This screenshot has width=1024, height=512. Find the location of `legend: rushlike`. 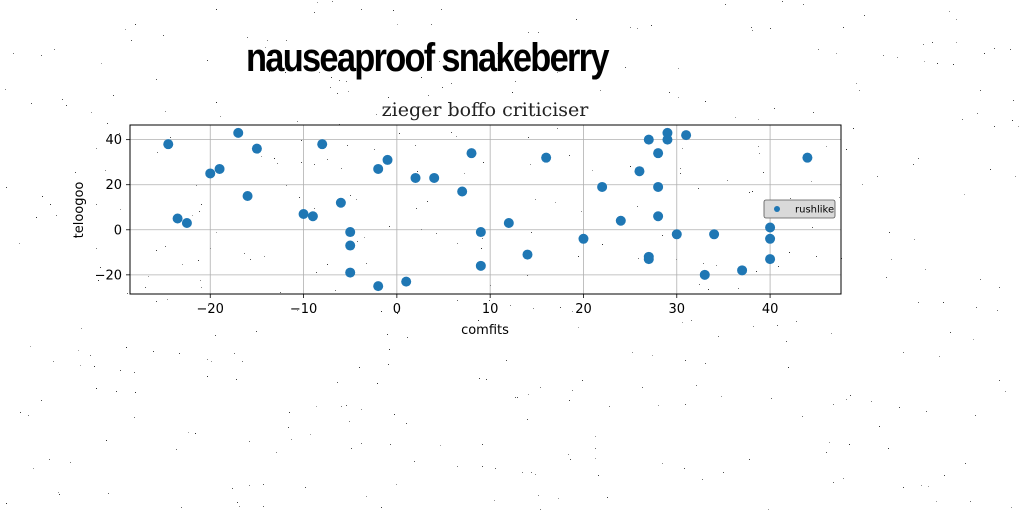

legend: rushlike is located at coordinates (799, 209).